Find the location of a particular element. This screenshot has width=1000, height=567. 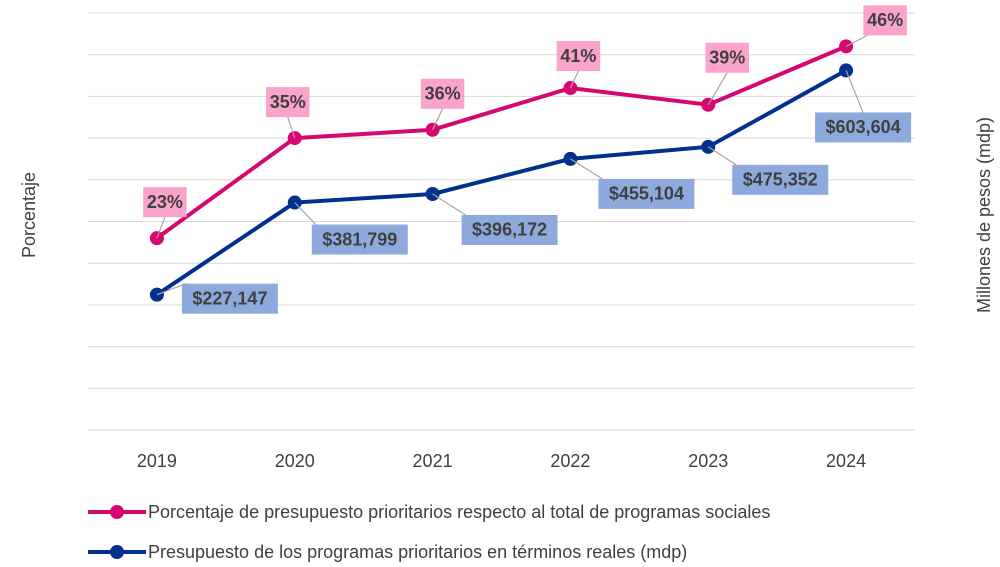

x-tick-label: 2024 is located at coordinates (846, 461).